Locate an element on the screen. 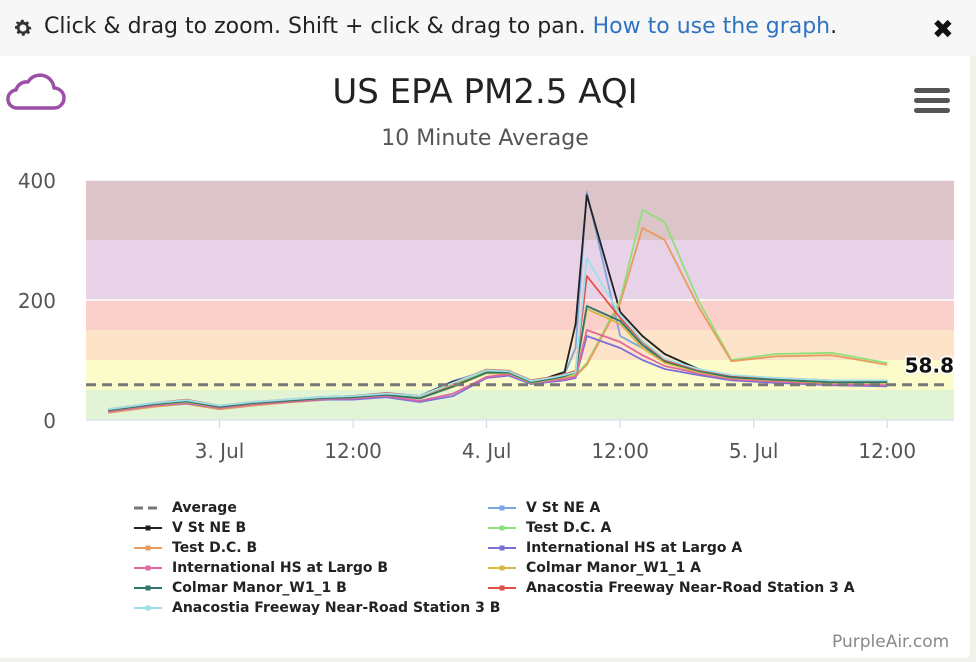  legend-label: Average is located at coordinates (204, 508).